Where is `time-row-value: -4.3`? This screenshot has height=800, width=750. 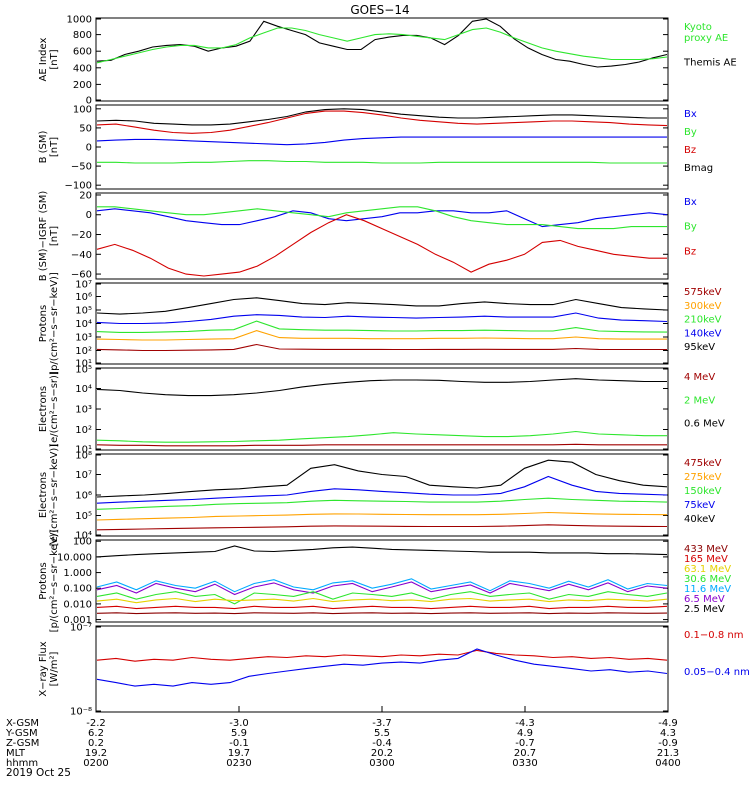 time-row-value: -4.3 is located at coordinates (525, 723).